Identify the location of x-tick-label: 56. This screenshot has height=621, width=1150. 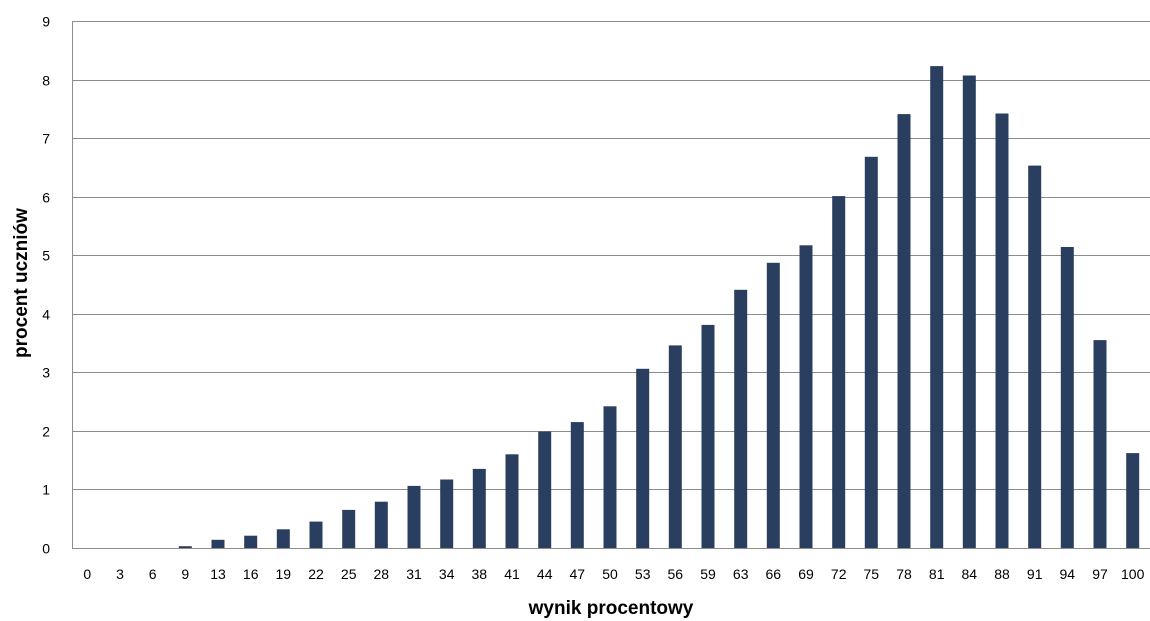
(676, 574).